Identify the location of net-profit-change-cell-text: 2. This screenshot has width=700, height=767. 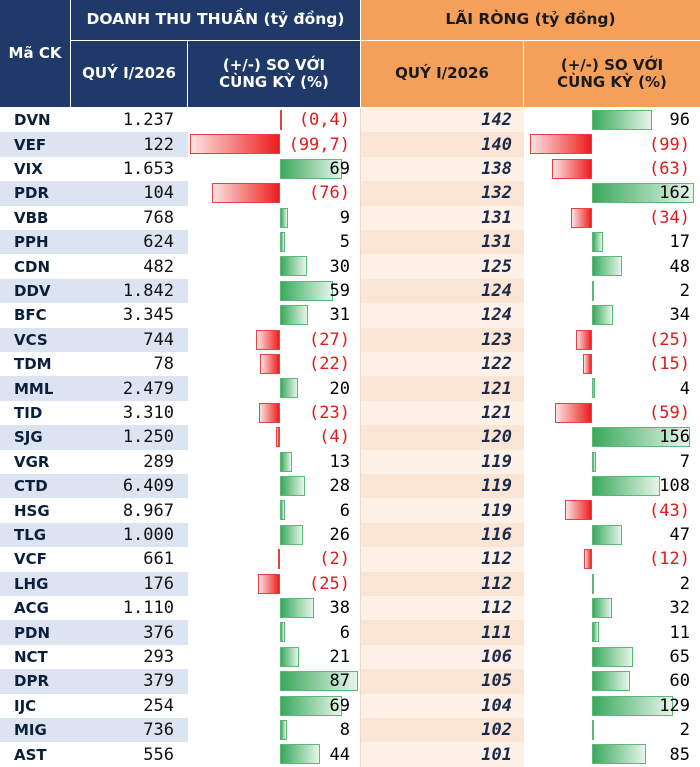
(684, 730).